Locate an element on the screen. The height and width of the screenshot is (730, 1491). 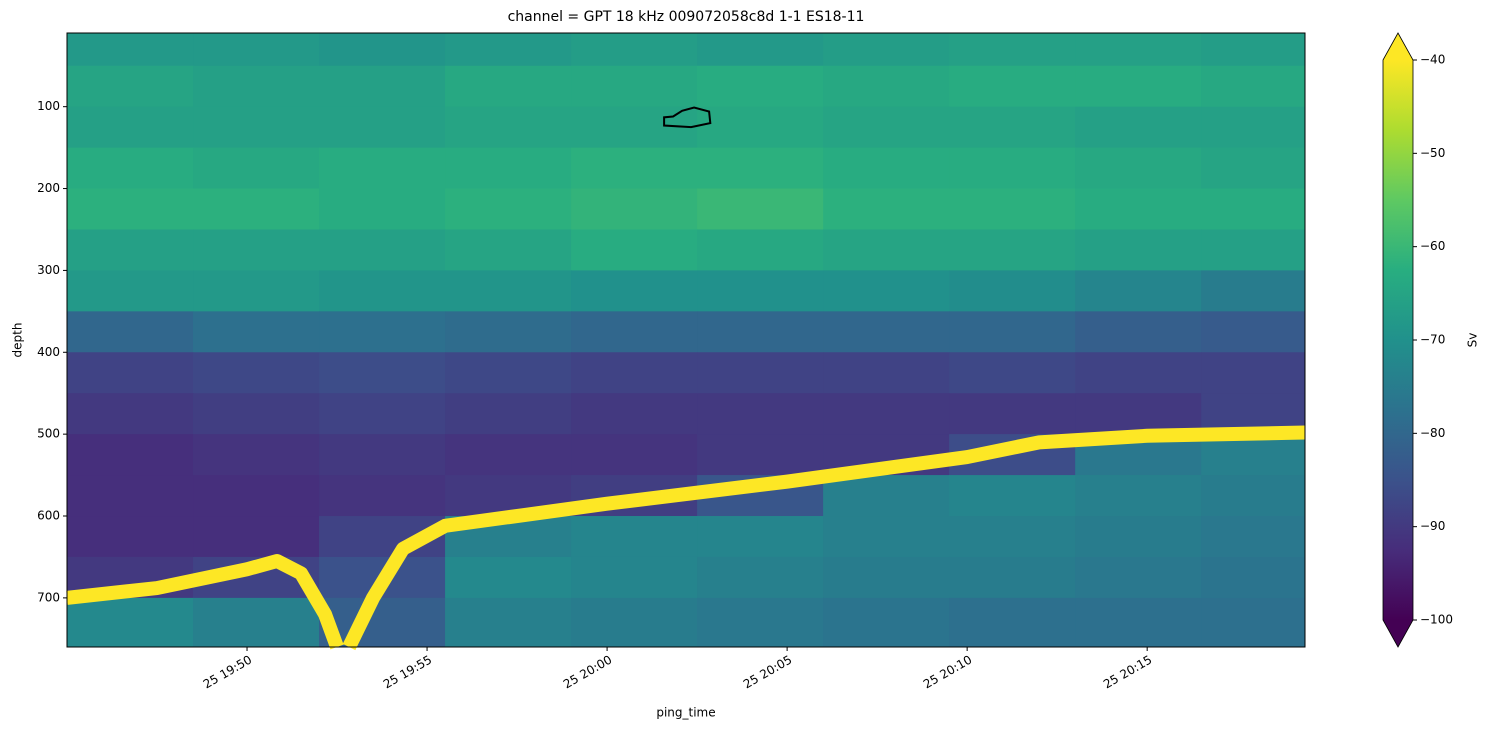
y-tick-label: 300 is located at coordinates (48, 270).